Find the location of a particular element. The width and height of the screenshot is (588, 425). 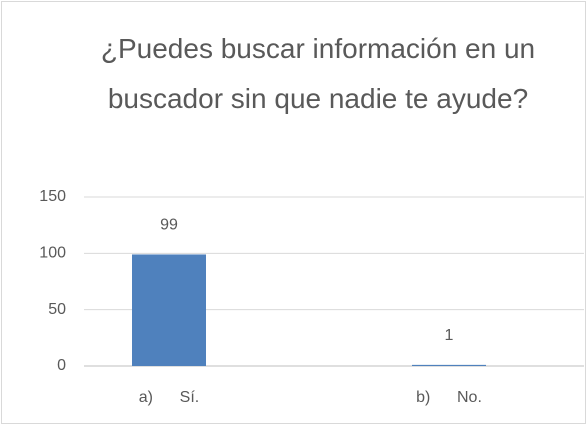

y-tick-label: 100 is located at coordinates (52, 253).